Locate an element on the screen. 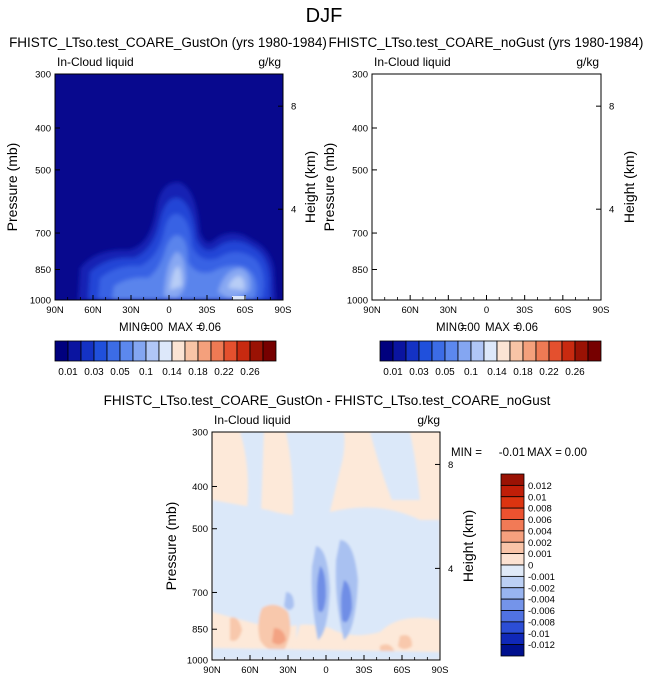 The height and width of the screenshot is (683, 645). panel-c-y2label: Height (km) is located at coordinates (468, 546).